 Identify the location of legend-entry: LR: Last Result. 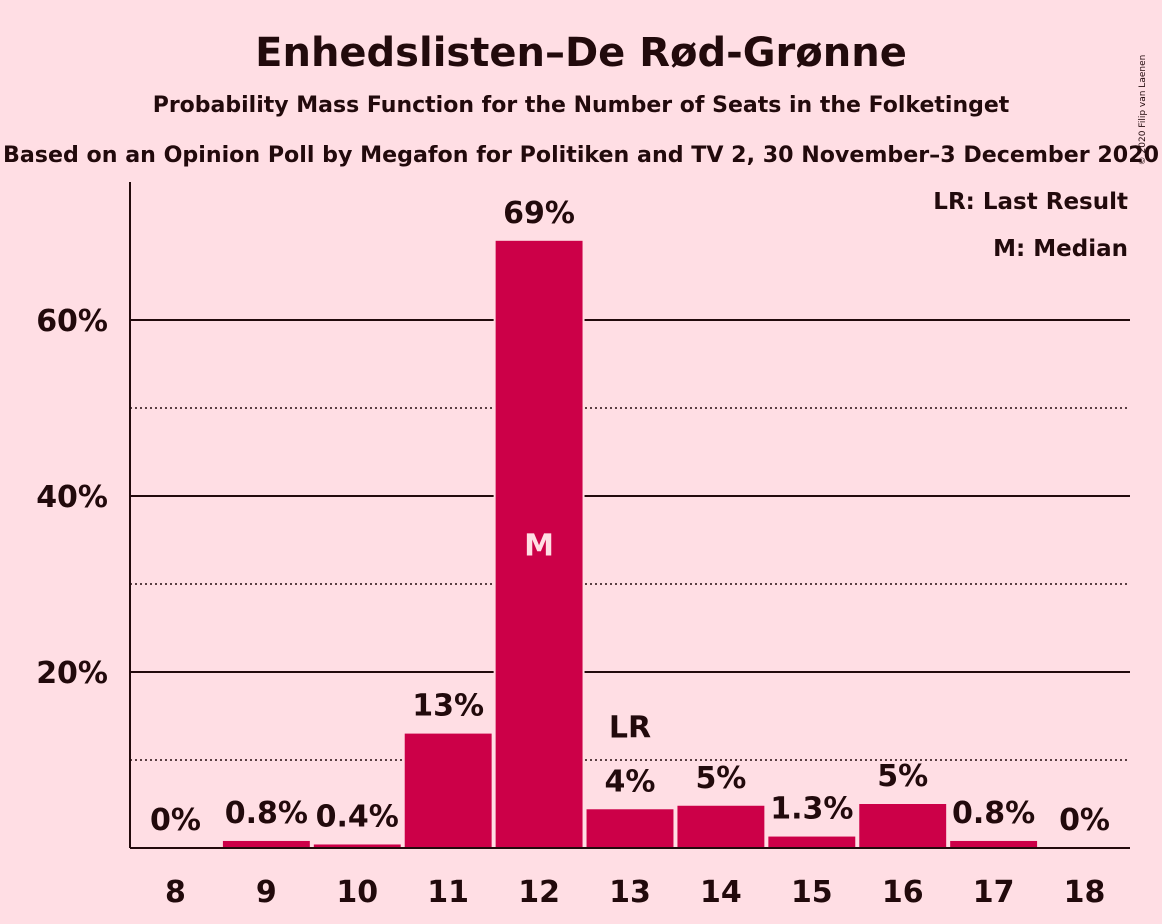
(1030, 202).